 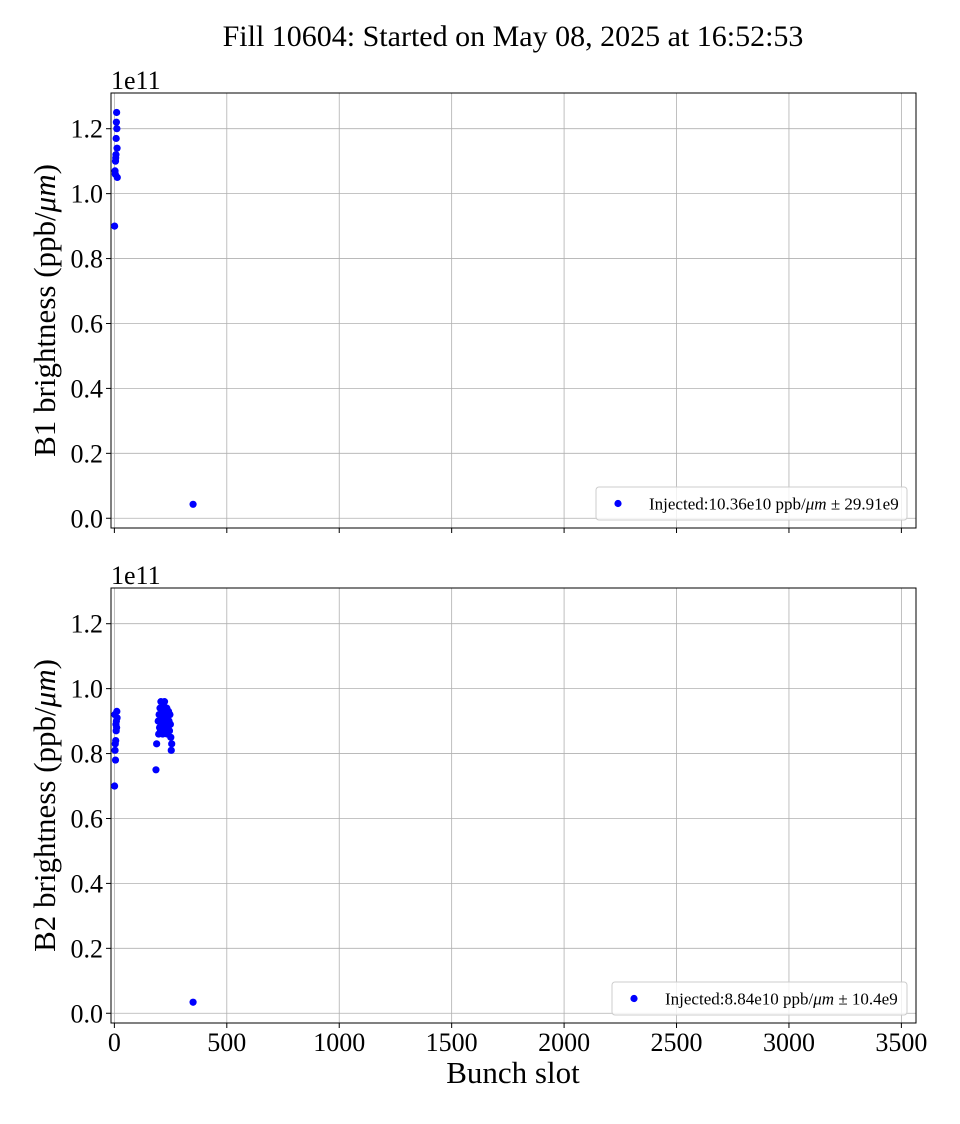 I want to click on panel-2-y-tick-label: 0.0, so click(x=87, y=1013).